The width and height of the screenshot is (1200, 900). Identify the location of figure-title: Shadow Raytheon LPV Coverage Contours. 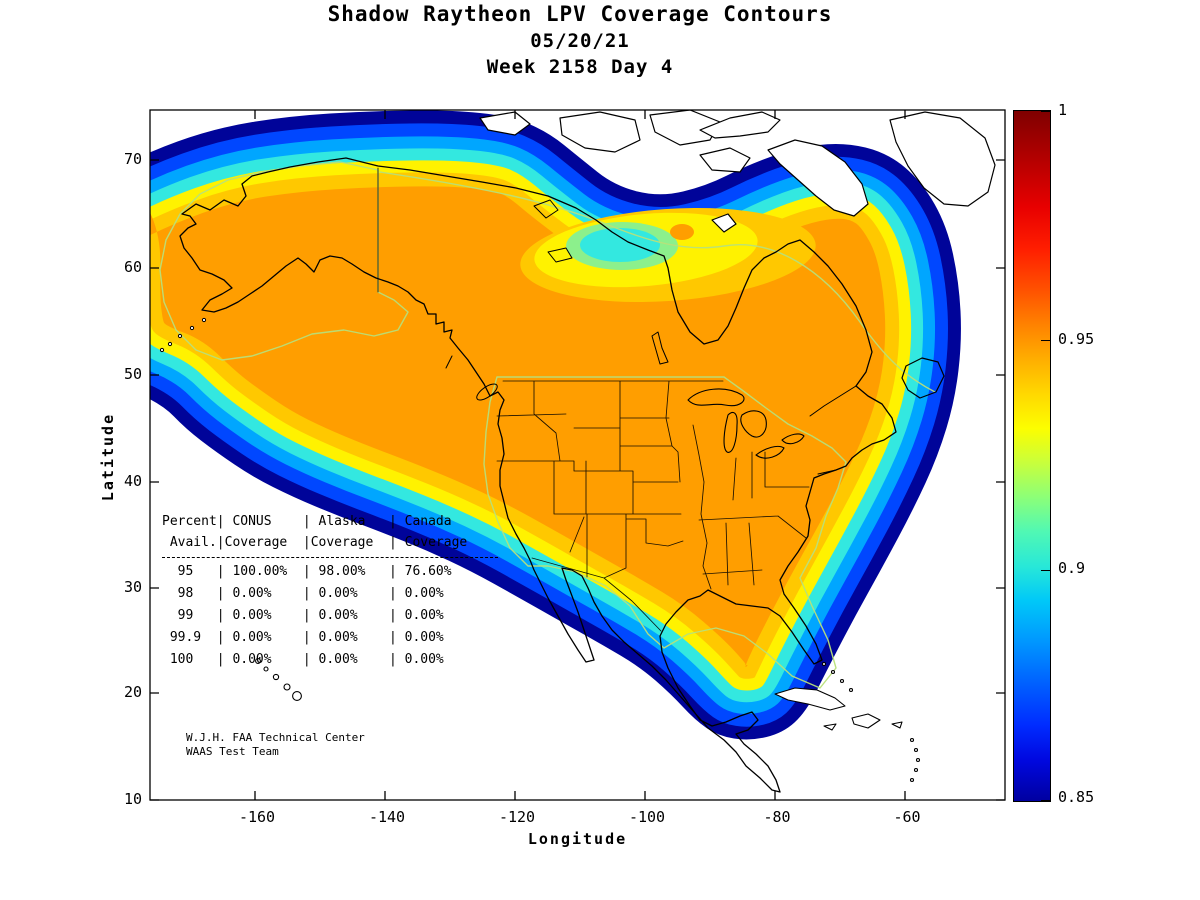
(580, 14).